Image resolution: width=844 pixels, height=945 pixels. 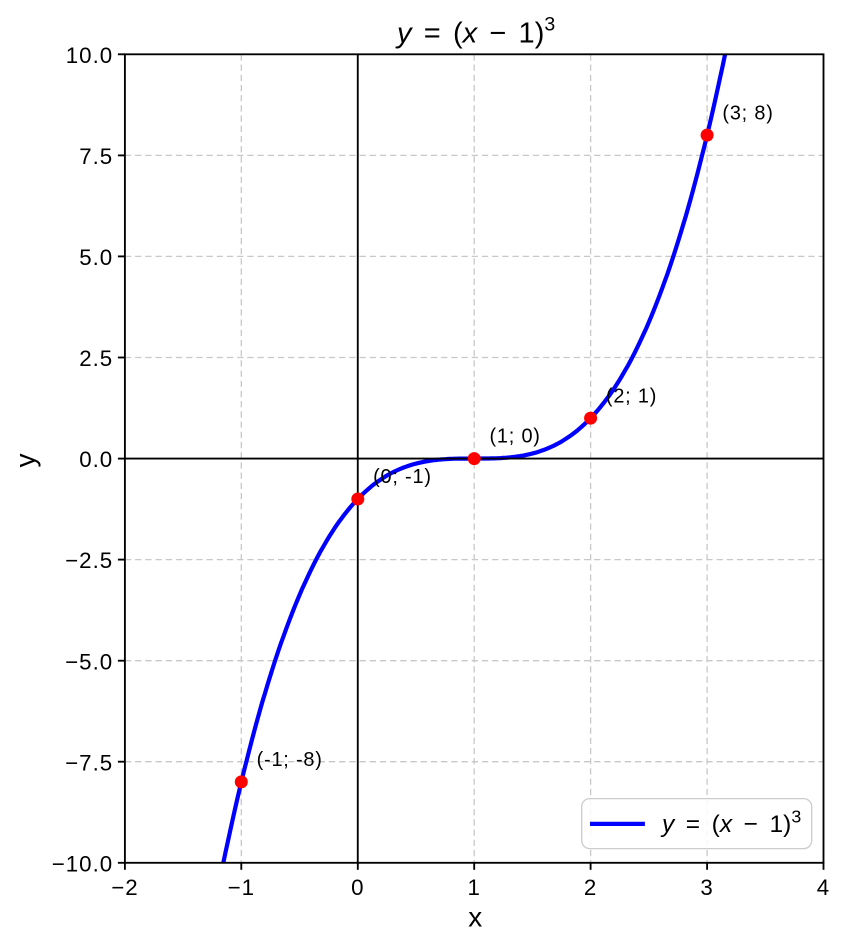 I want to click on svg-text: 0, so click(x=357, y=887).